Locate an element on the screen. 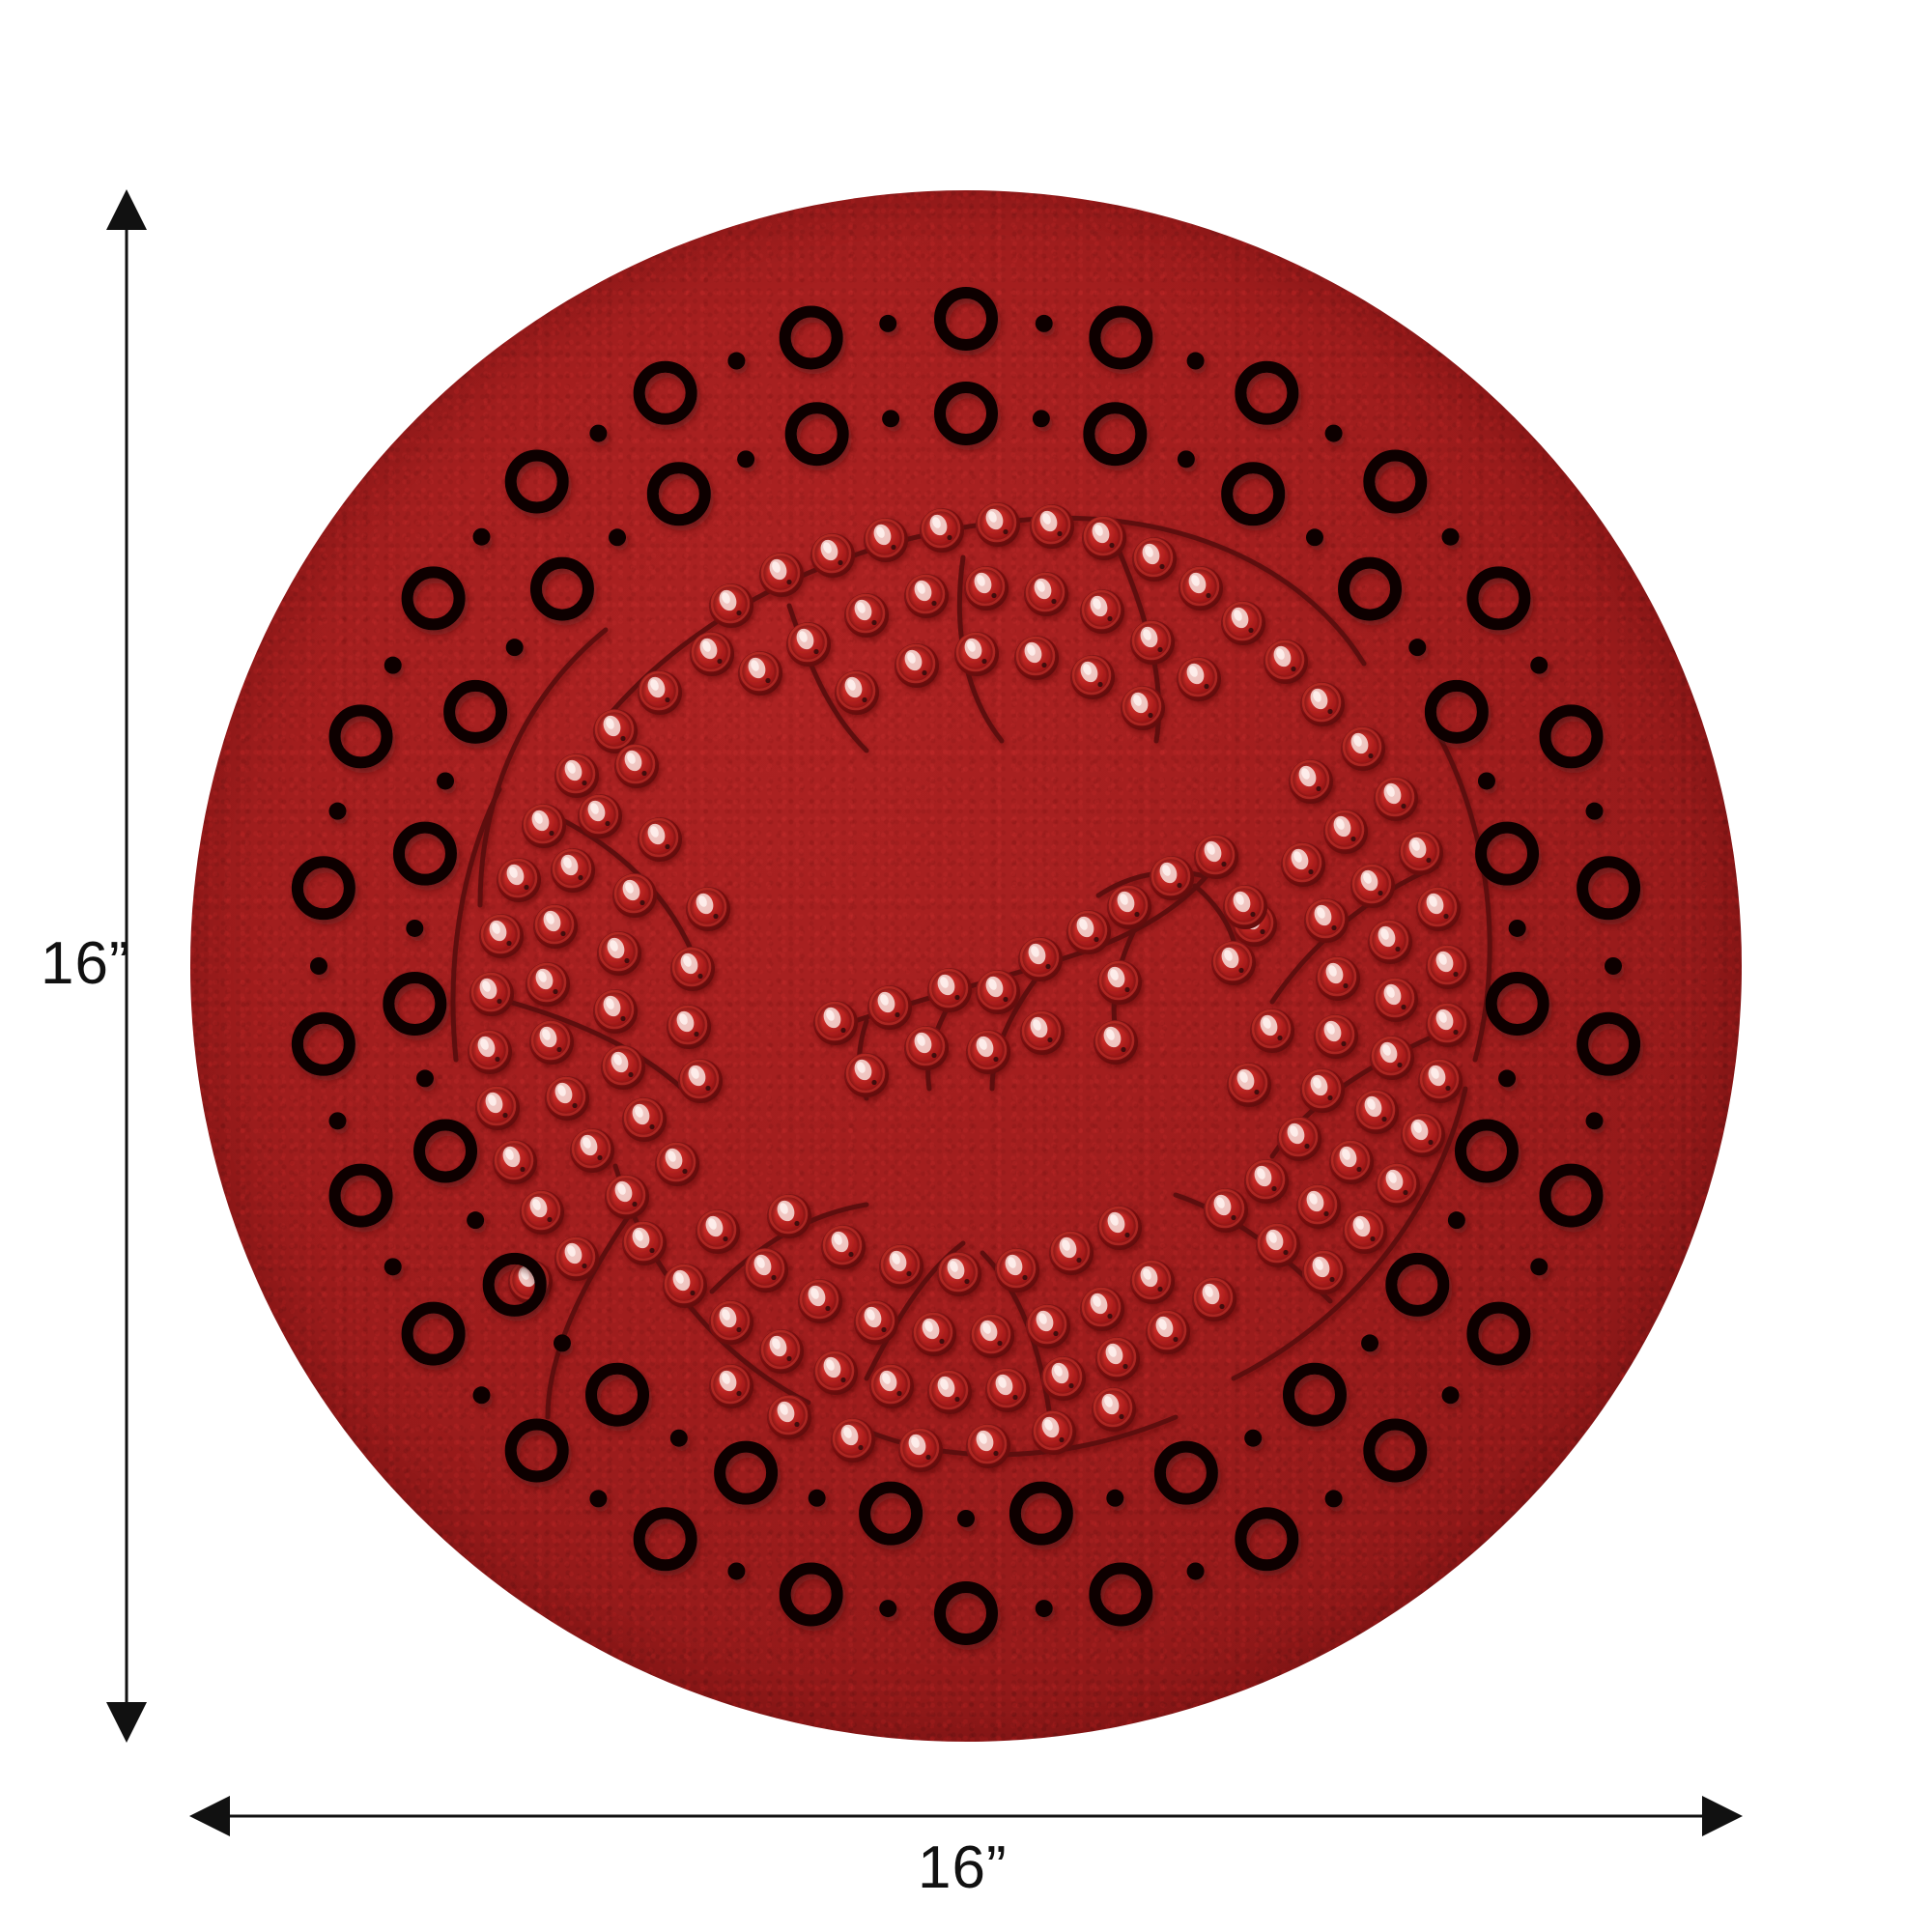  height-dimension-label: 16” is located at coordinates (85, 963).